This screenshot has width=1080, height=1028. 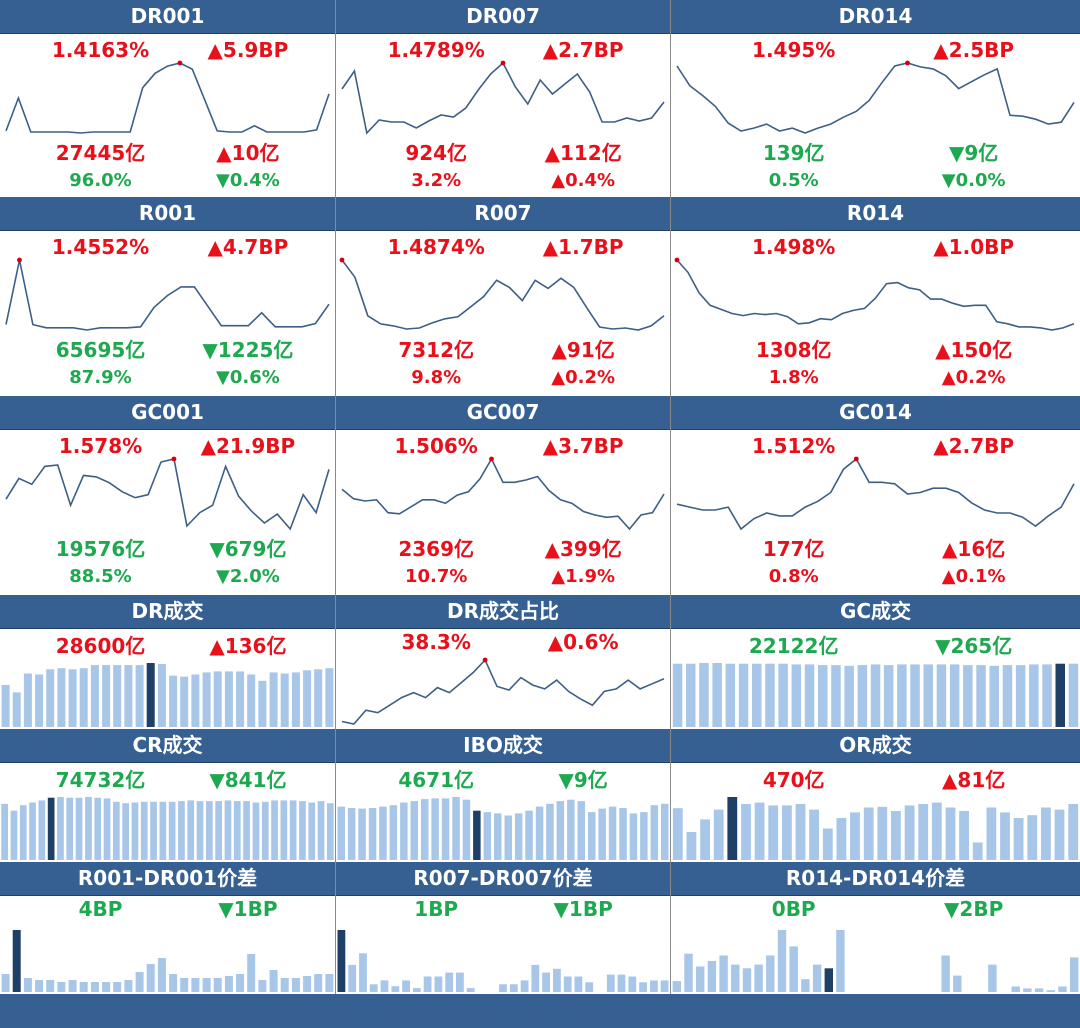 What do you see at coordinates (875, 214) in the screenshot?
I see `panel-title: R014` at bounding box center [875, 214].